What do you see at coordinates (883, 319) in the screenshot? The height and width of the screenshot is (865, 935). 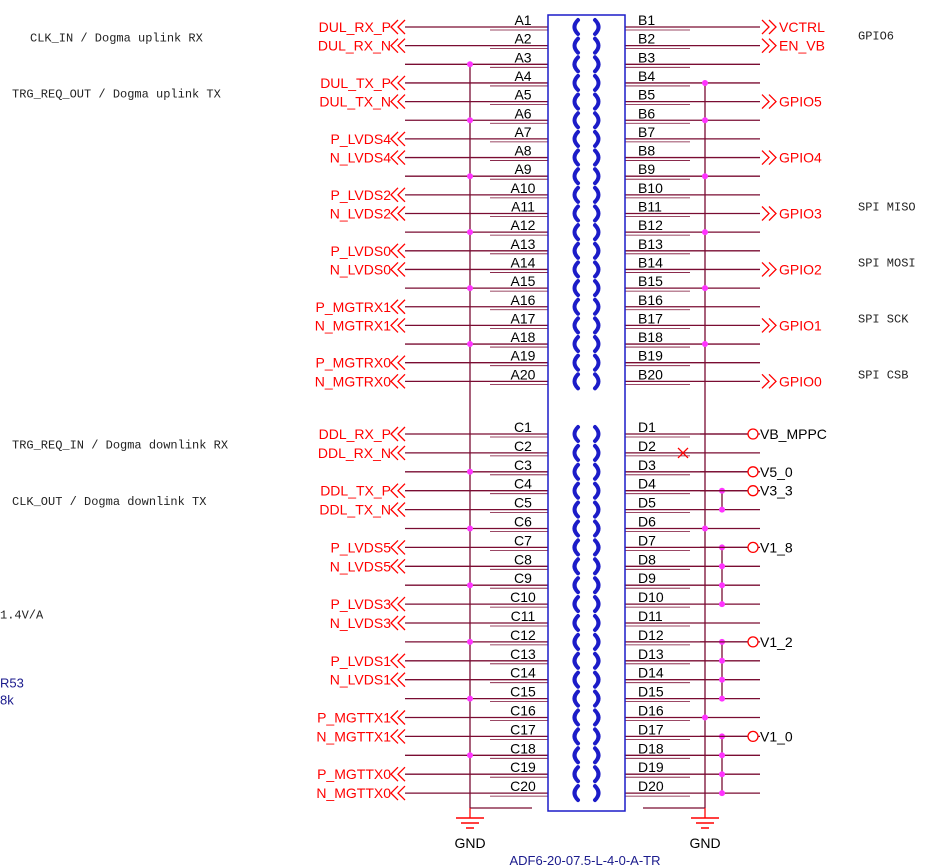 I see `annotation-right: SPI SCK` at bounding box center [883, 319].